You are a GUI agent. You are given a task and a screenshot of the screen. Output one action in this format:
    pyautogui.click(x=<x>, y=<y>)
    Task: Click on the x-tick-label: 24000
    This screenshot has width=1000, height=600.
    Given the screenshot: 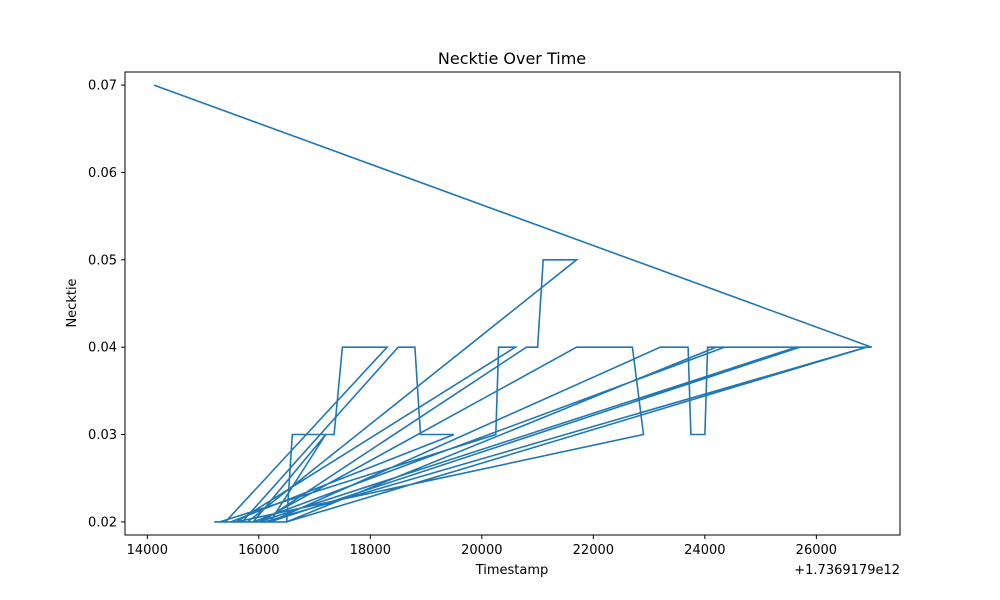 What is the action you would take?
    pyautogui.click(x=704, y=550)
    